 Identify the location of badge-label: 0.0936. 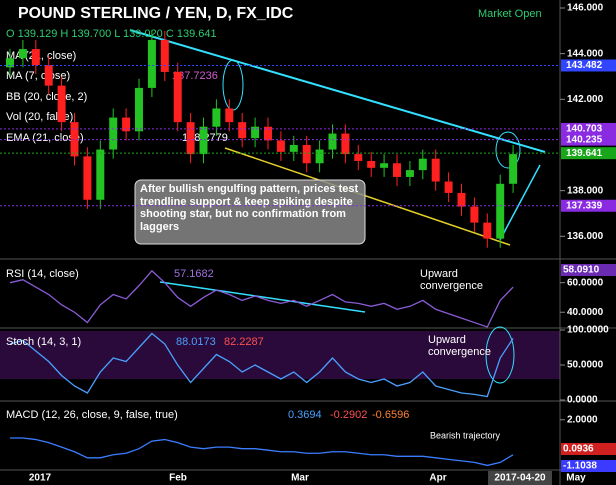
(578, 449).